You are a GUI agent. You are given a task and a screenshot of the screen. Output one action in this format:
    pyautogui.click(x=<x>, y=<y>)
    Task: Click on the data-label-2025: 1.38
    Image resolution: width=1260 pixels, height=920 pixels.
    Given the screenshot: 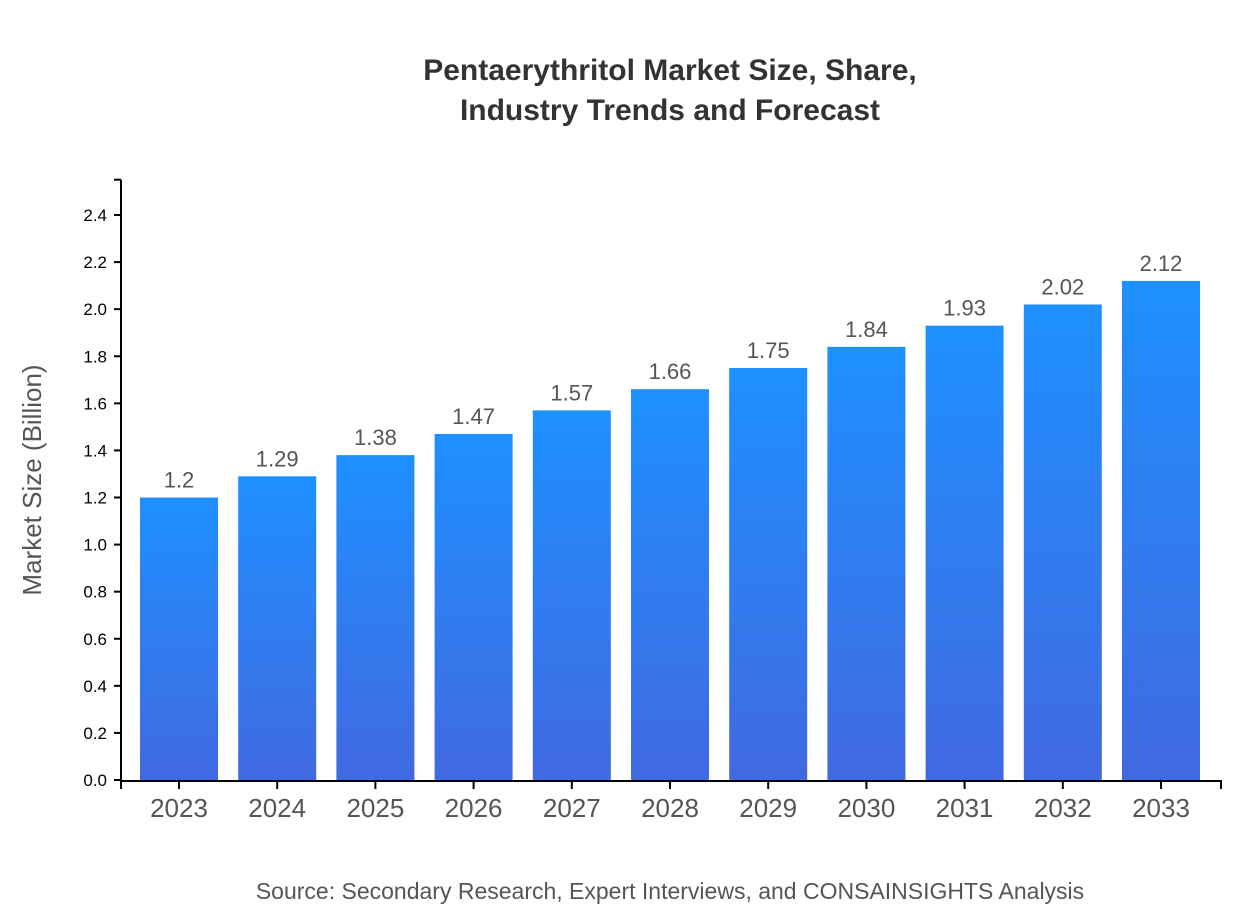 What is the action you would take?
    pyautogui.click(x=375, y=437)
    